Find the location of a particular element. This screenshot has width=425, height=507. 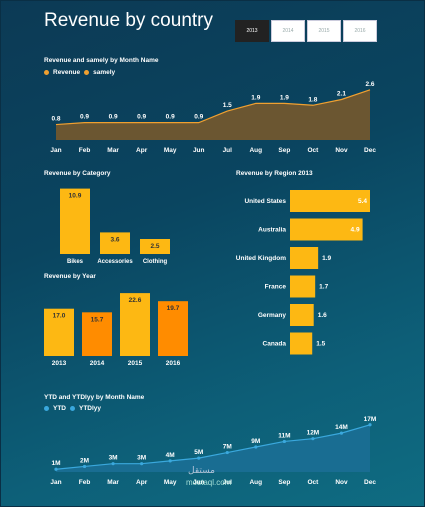

chart-month-tick-label: Aug is located at coordinates (255, 150).